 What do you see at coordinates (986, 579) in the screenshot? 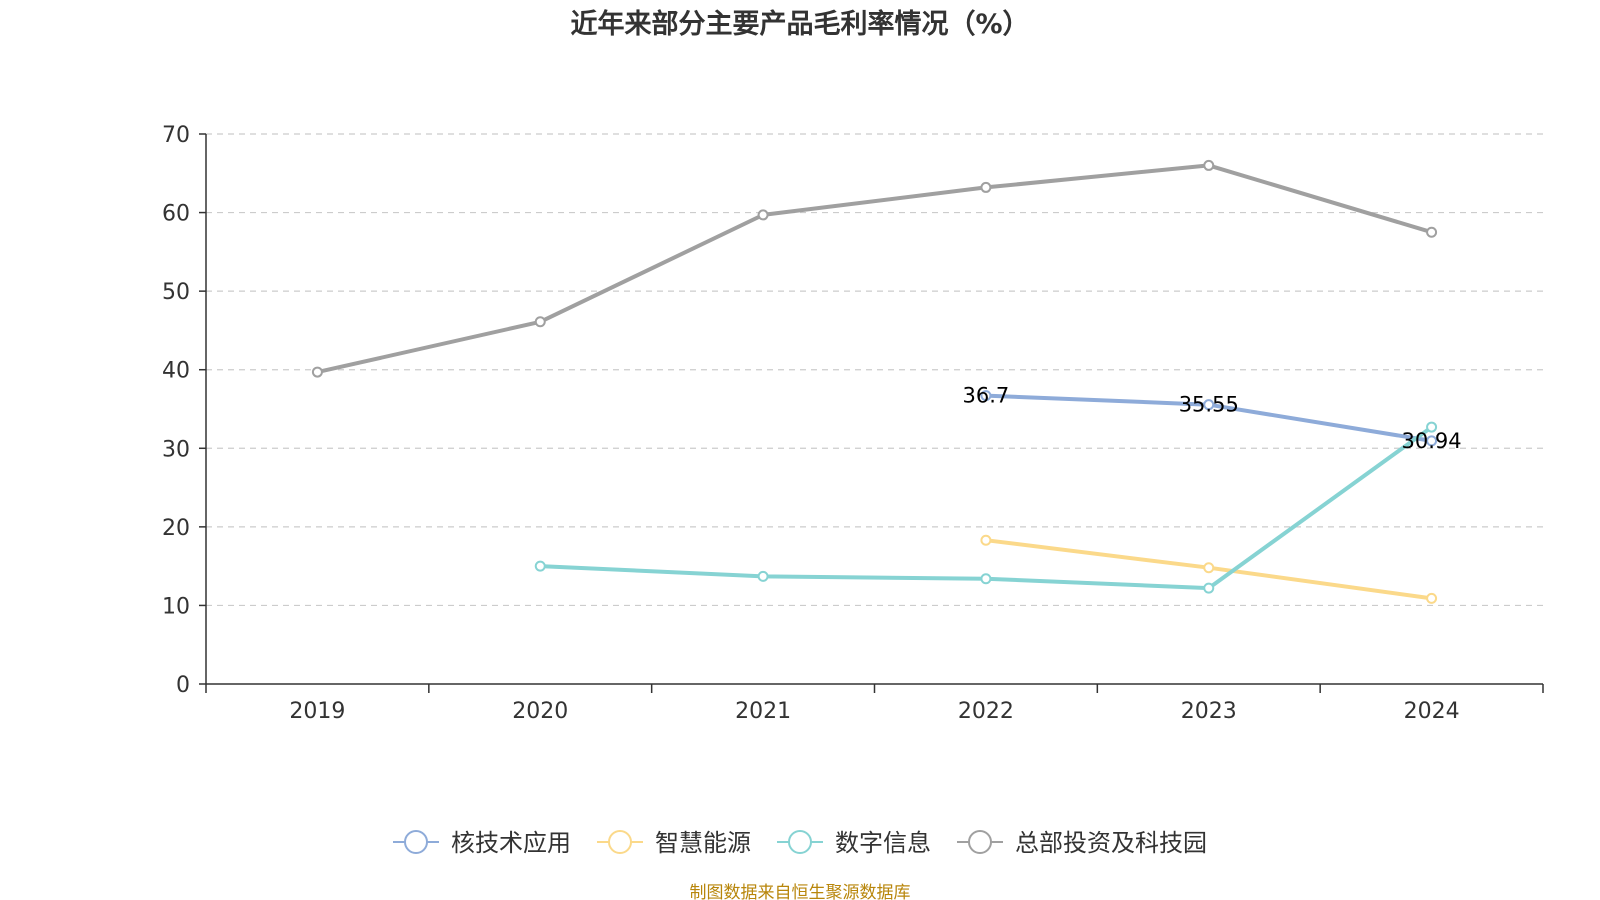
I see `data-point-2-2022` at bounding box center [986, 579].